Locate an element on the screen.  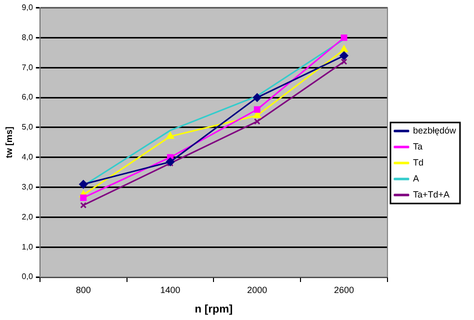
x-axis-title: n [rpm] is located at coordinates (213, 309).